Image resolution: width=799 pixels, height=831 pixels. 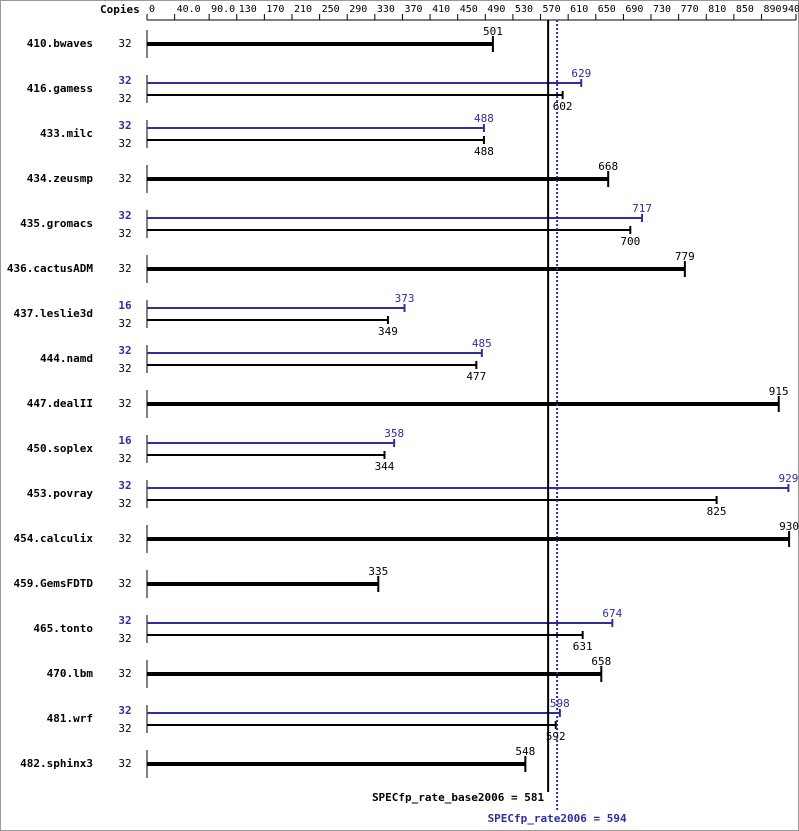 I want to click on x-tick-label: 490, so click(x=496, y=9).